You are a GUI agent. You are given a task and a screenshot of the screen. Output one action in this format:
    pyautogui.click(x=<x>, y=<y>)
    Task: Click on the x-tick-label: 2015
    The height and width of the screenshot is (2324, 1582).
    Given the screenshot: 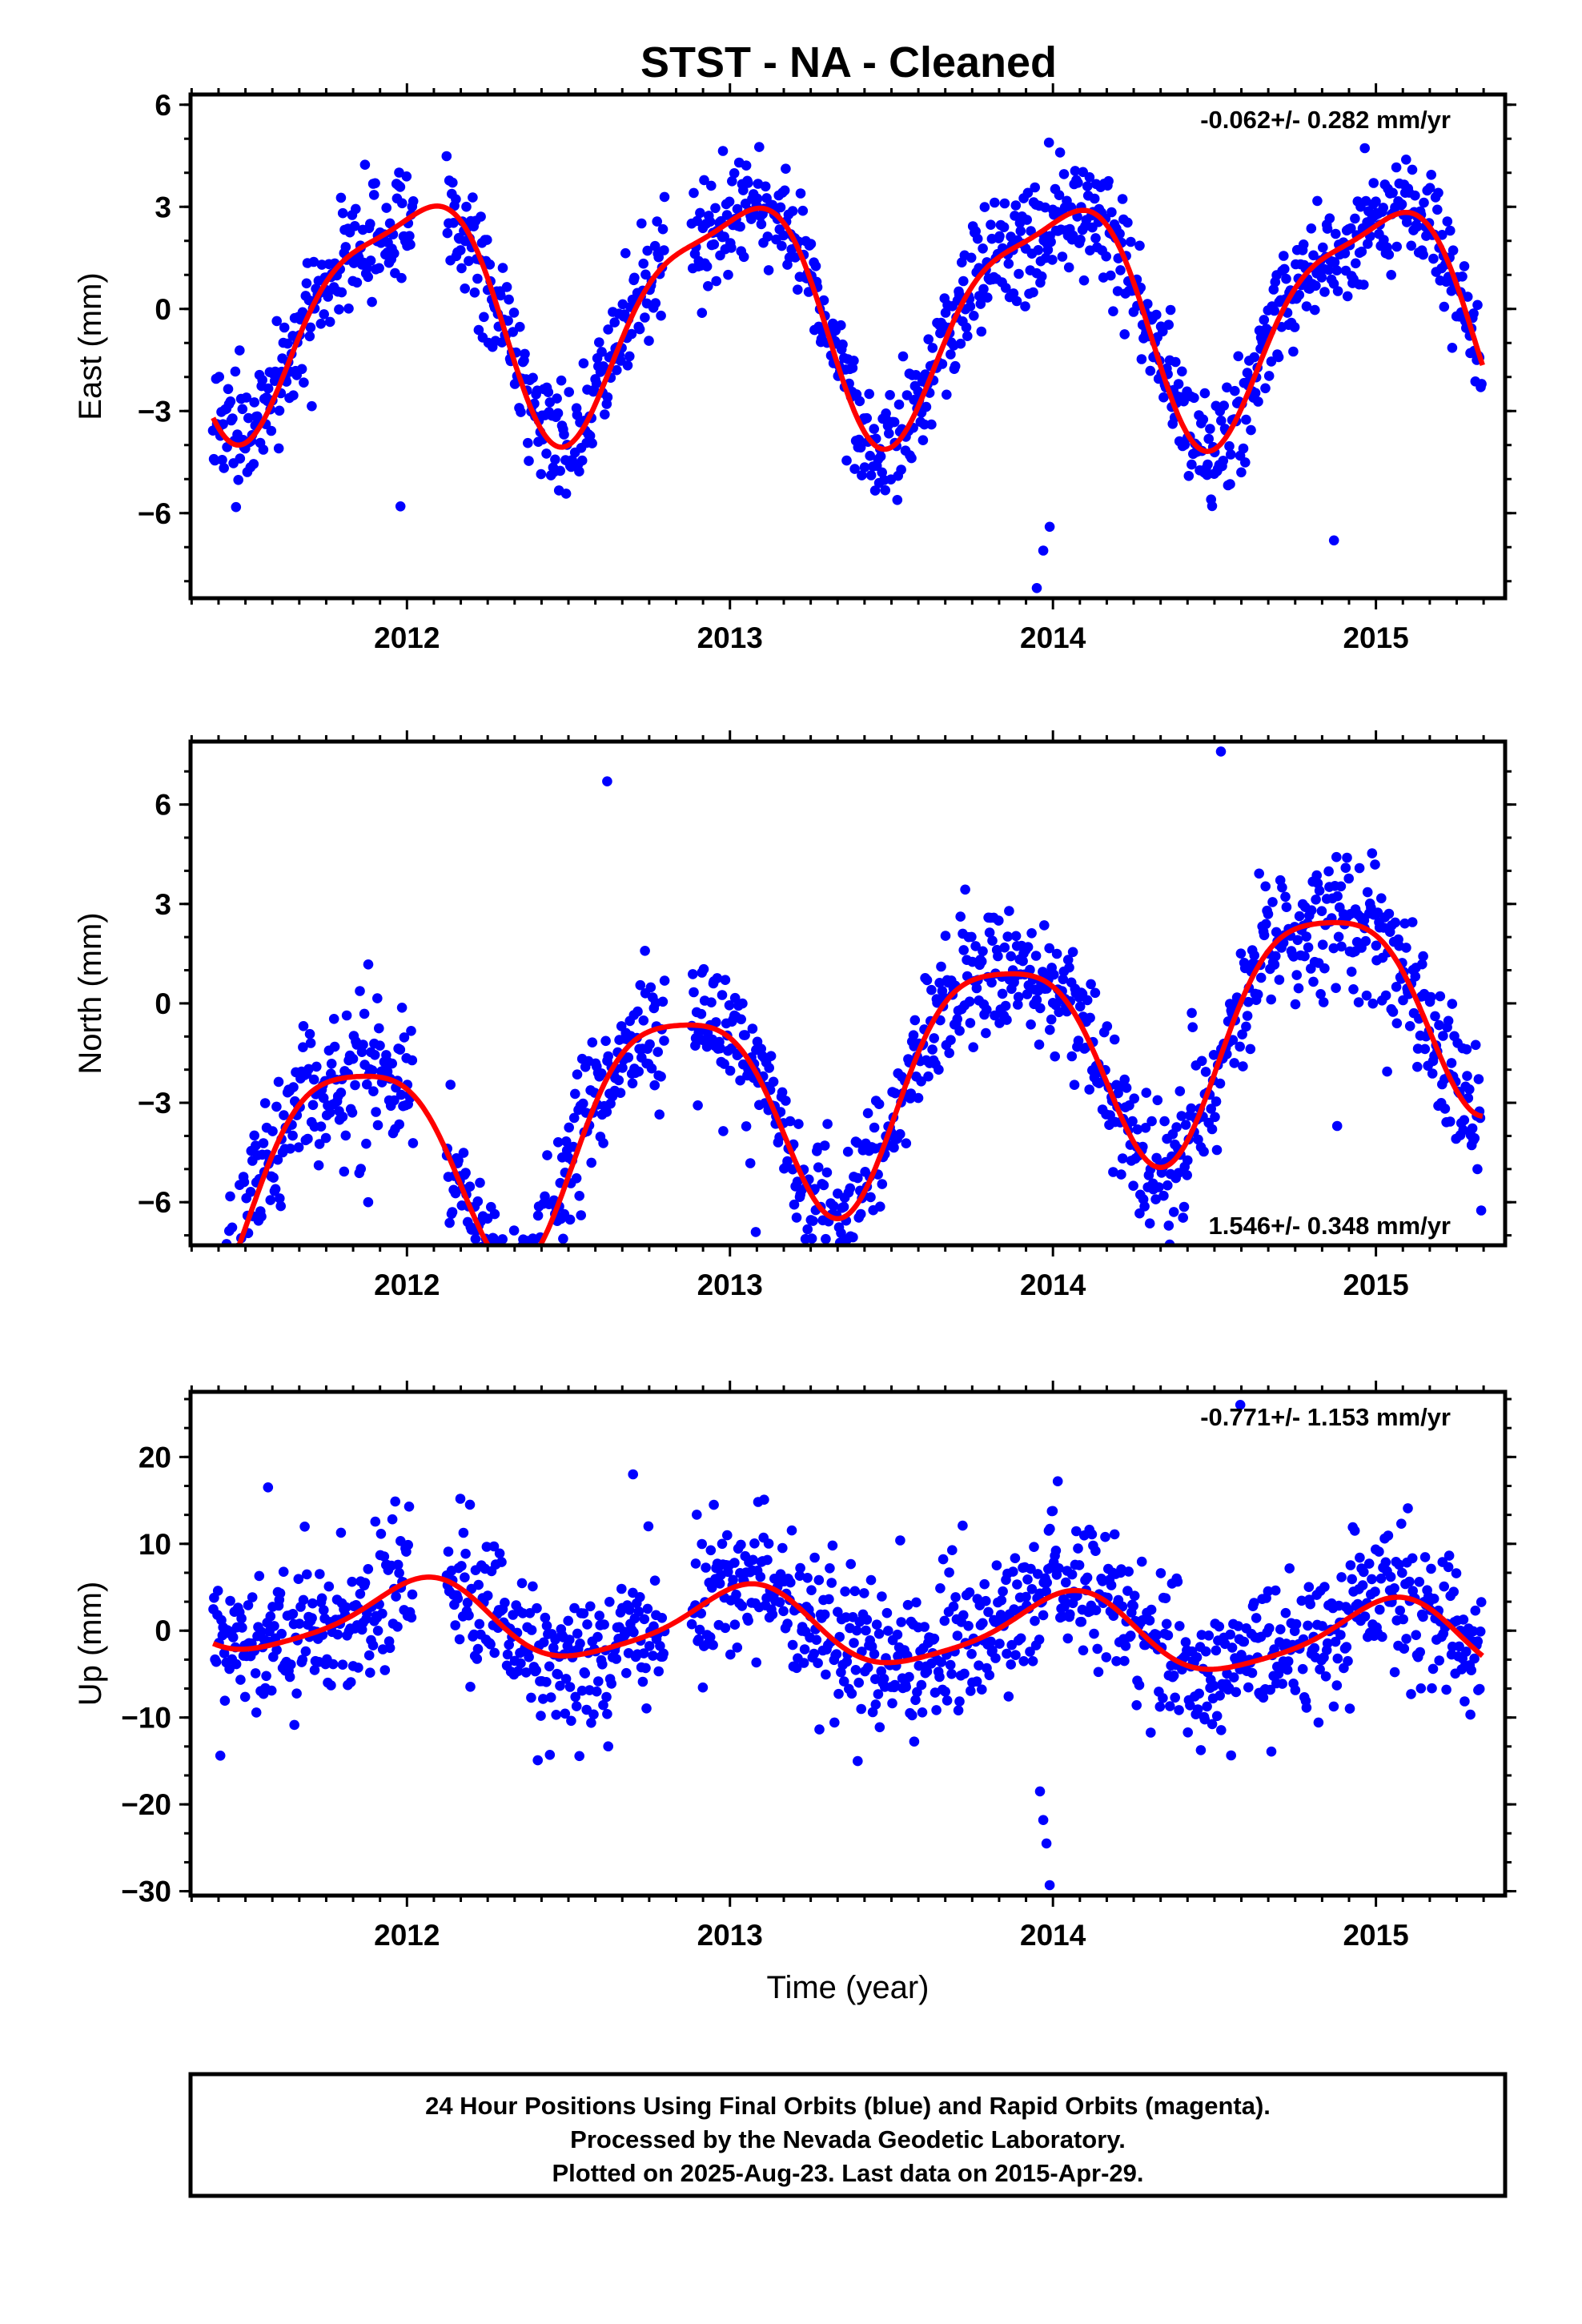 What is the action you would take?
    pyautogui.click(x=1376, y=1936)
    